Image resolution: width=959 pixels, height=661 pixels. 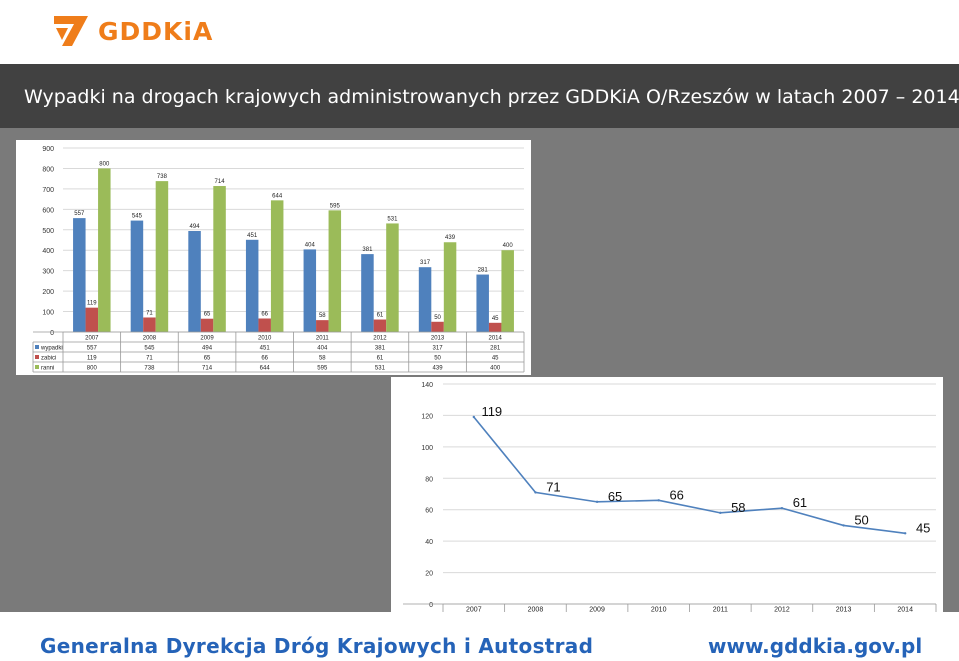 What do you see at coordinates (483, 271) in the screenshot?
I see `data-label: 281` at bounding box center [483, 271].